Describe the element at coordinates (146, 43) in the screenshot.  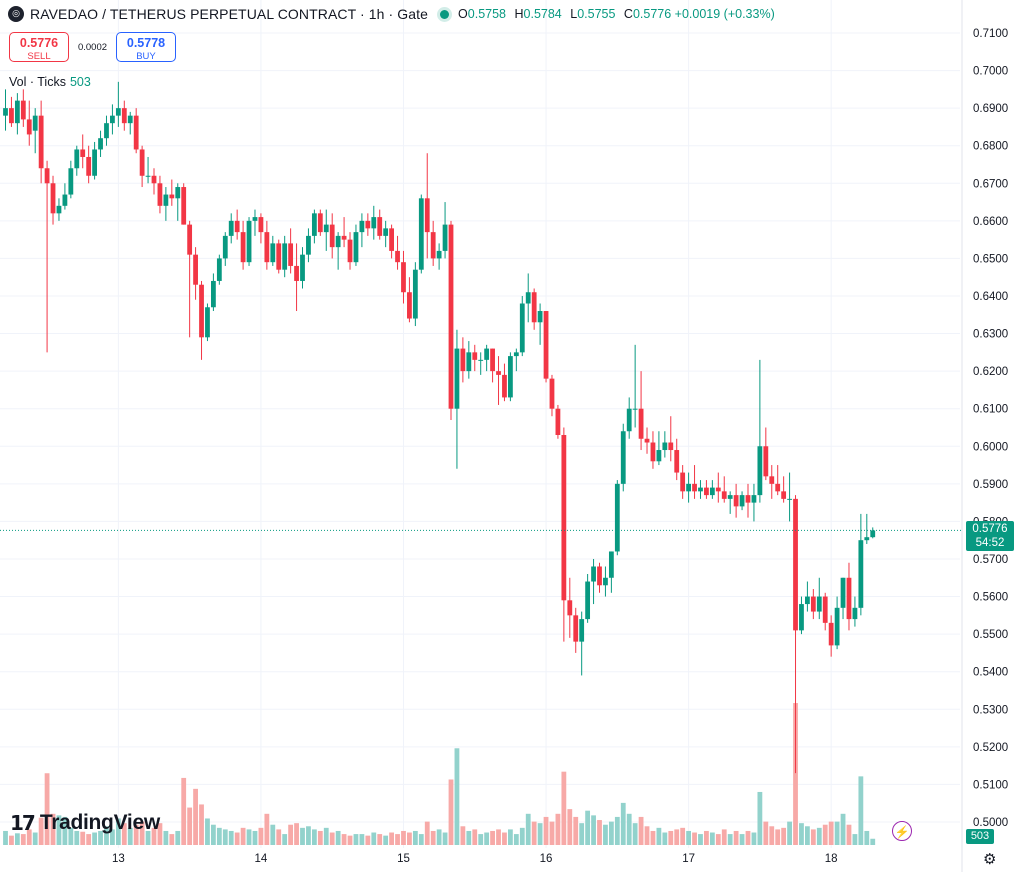
I see `buy-price: 0.5778` at that location.